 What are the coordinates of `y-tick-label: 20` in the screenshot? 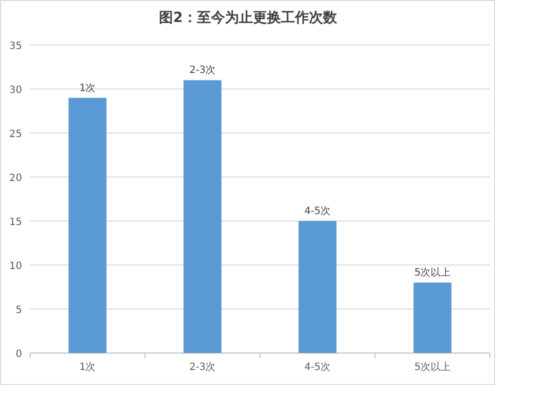 It's located at (15, 178).